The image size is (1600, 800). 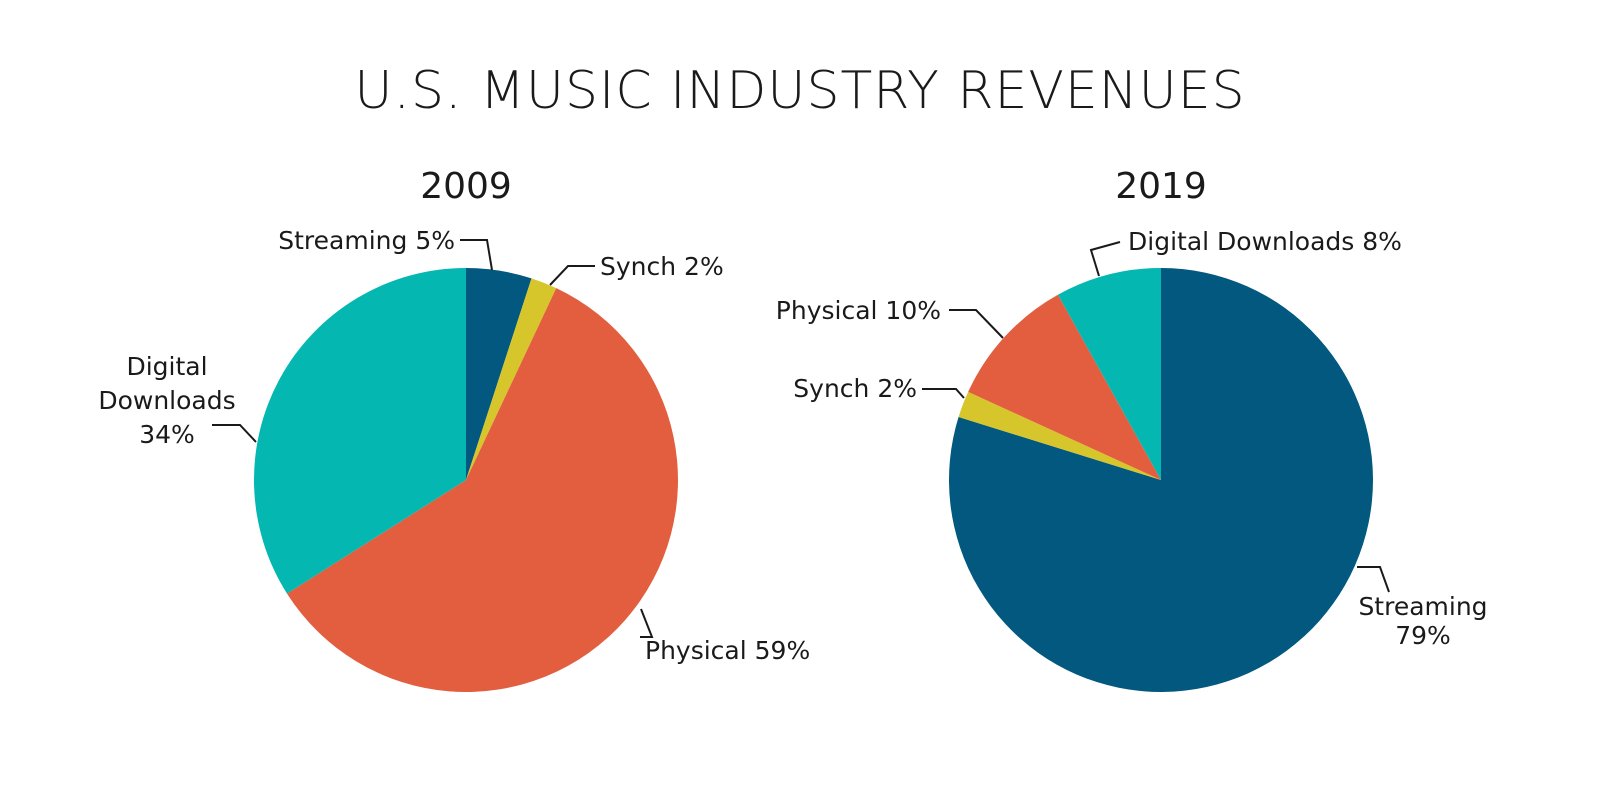 What do you see at coordinates (499, 374) in the screenshot?
I see `pie-slice-2009-streaming` at bounding box center [499, 374].